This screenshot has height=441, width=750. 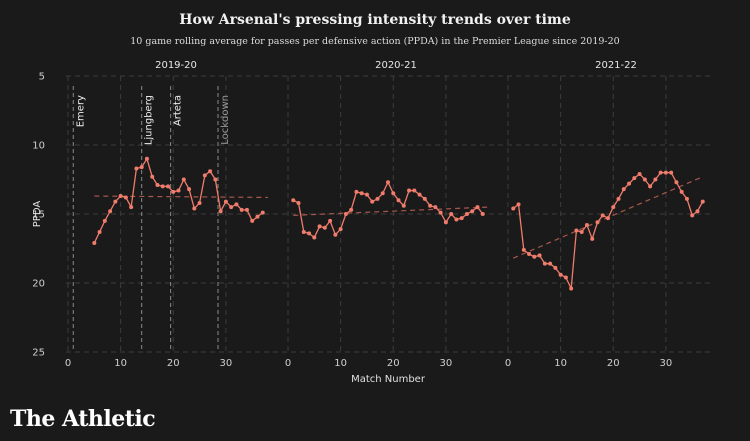 I want to click on y-tick-label: 10, so click(x=38, y=146).